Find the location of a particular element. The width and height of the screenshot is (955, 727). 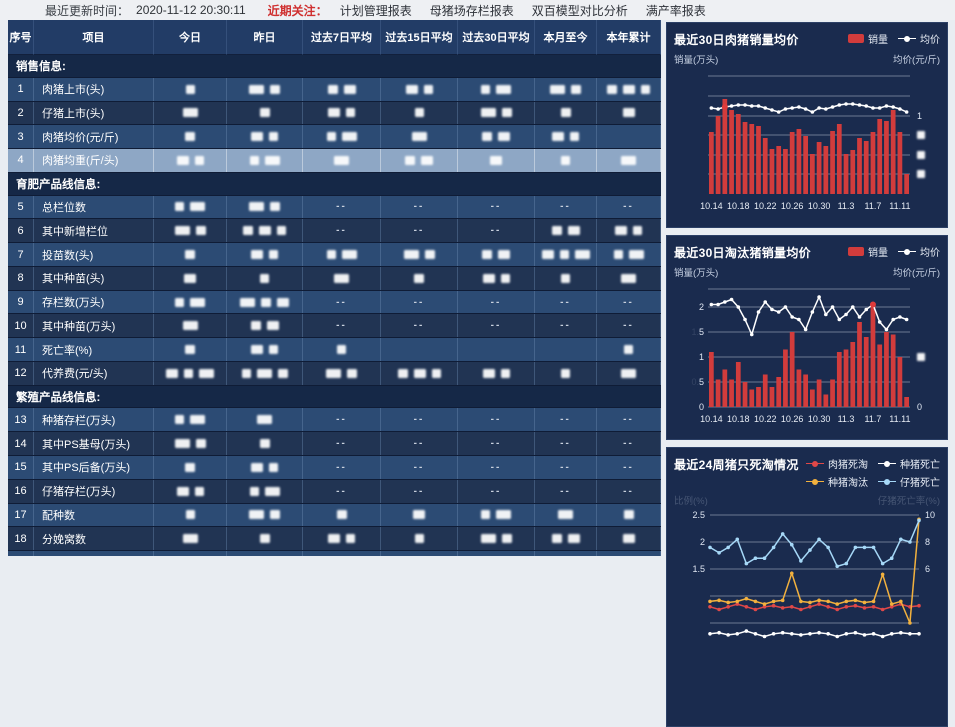

topbar-link-1: 母猪场存栏报表 is located at coordinates (471, 10).